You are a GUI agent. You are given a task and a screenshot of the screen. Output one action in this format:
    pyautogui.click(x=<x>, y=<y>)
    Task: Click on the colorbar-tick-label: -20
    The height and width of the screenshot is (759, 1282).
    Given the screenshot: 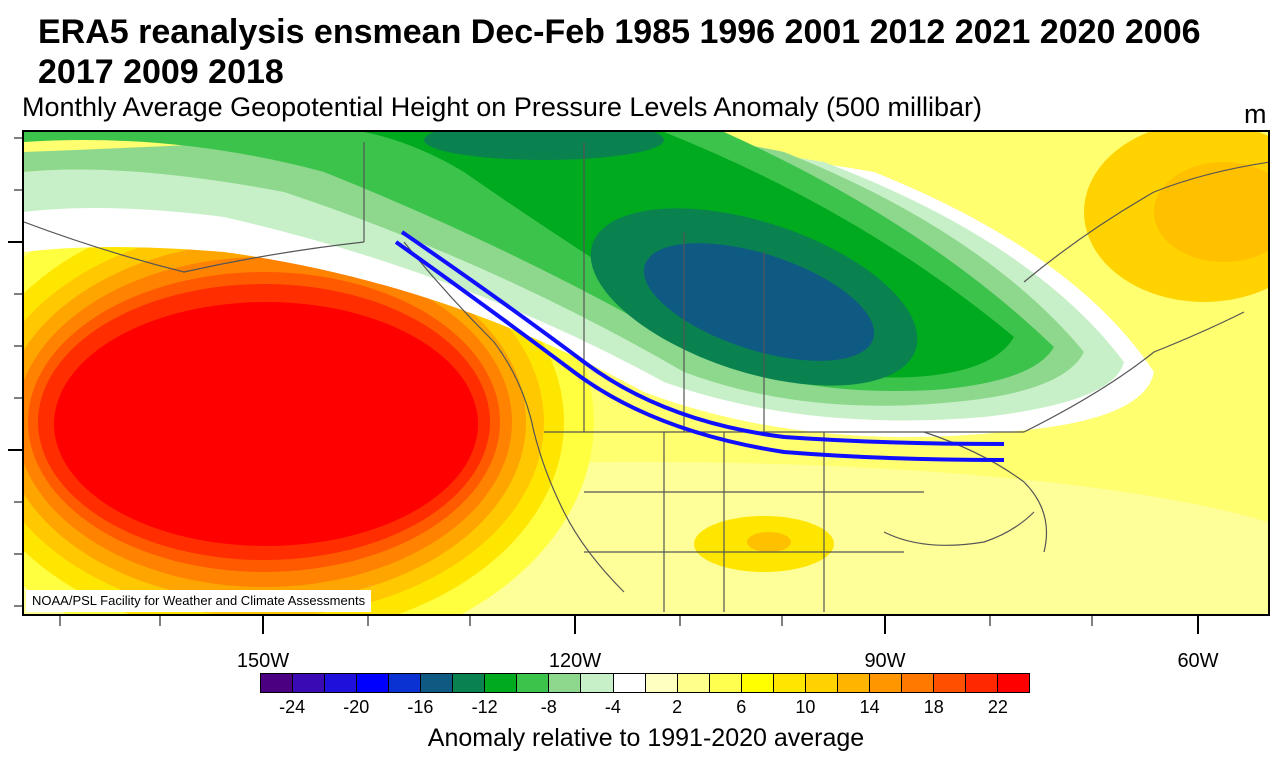 What is the action you would take?
    pyautogui.click(x=356, y=707)
    